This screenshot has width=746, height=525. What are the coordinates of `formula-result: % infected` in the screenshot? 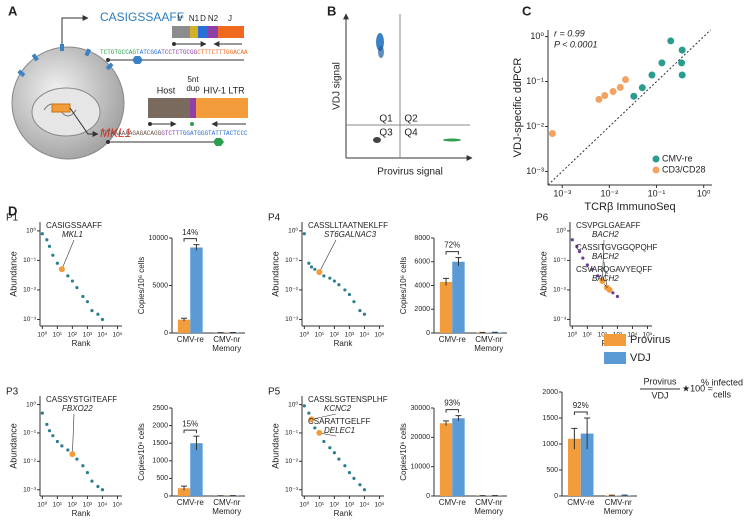 It's located at (722, 382).